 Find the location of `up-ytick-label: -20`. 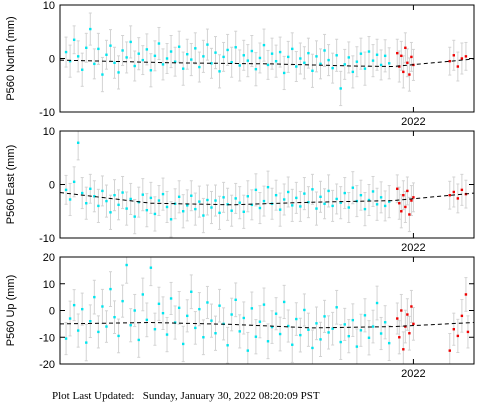

up-ytick-label: -20 is located at coordinates (47, 365).